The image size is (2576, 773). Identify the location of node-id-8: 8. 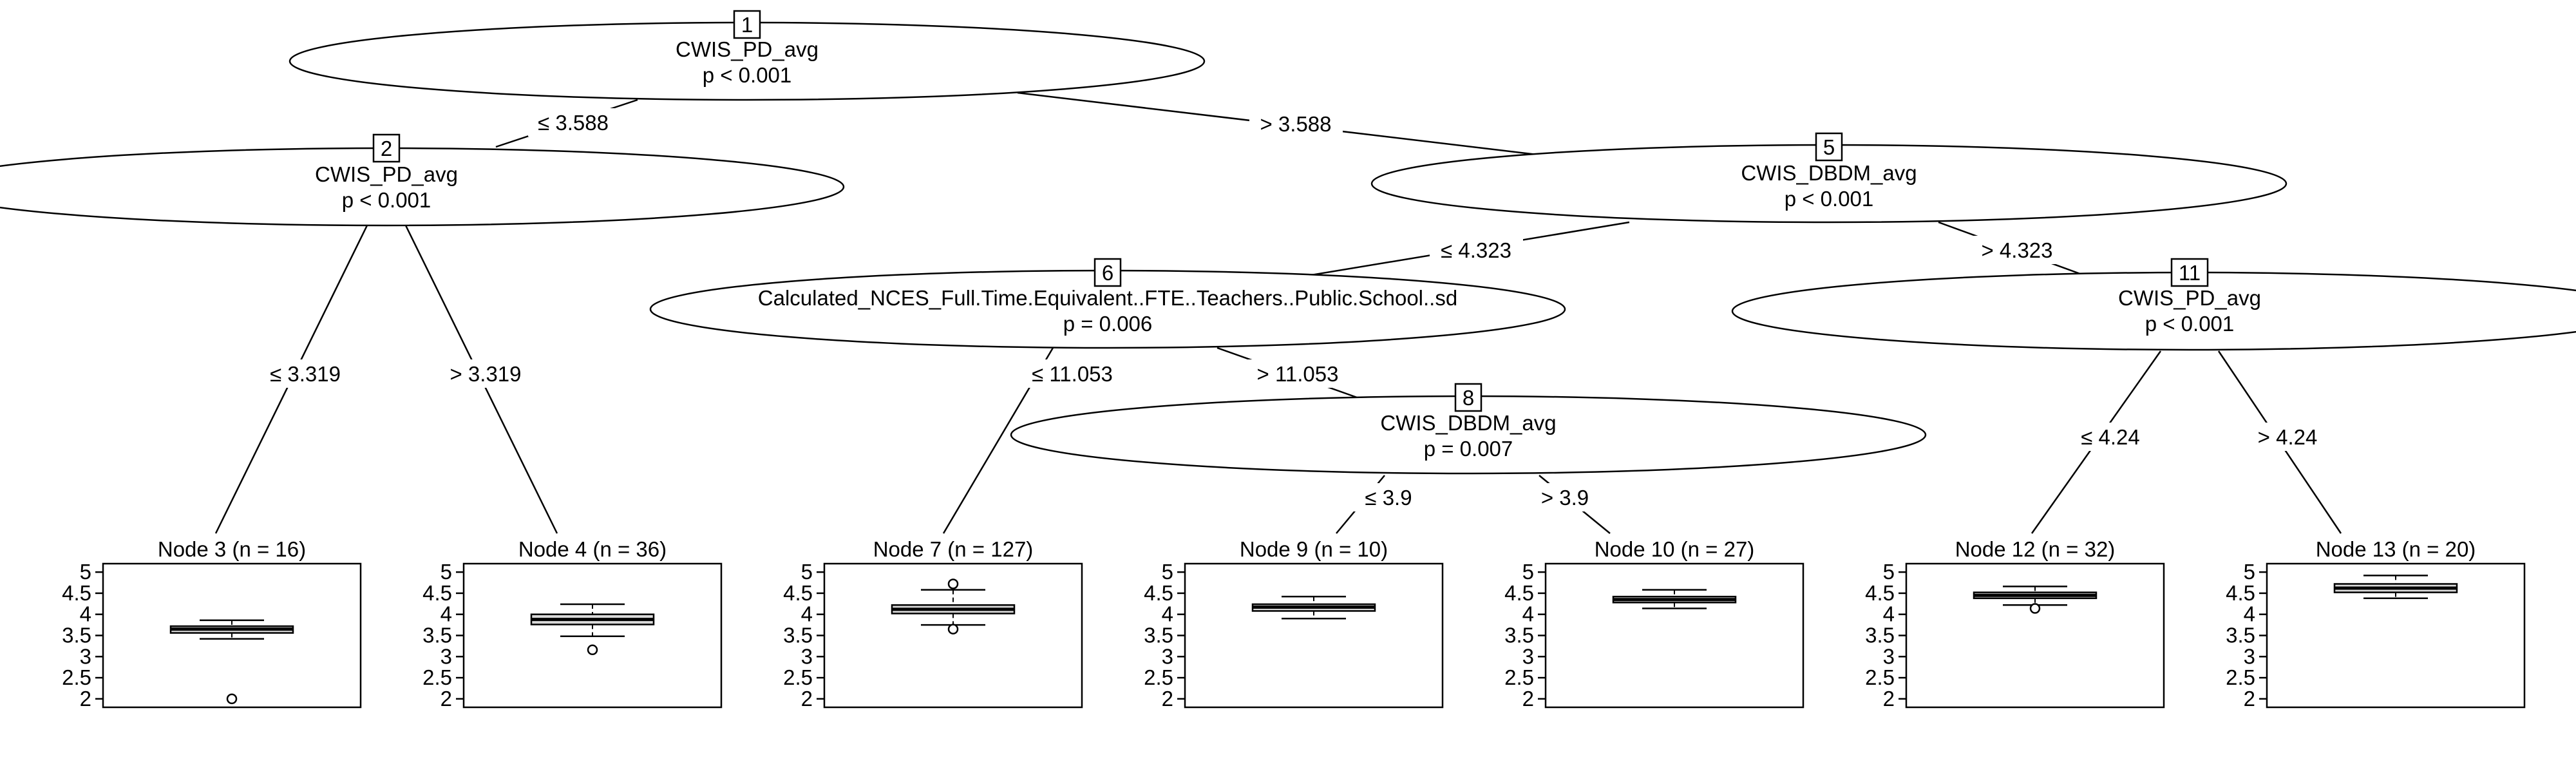
(1469, 398).